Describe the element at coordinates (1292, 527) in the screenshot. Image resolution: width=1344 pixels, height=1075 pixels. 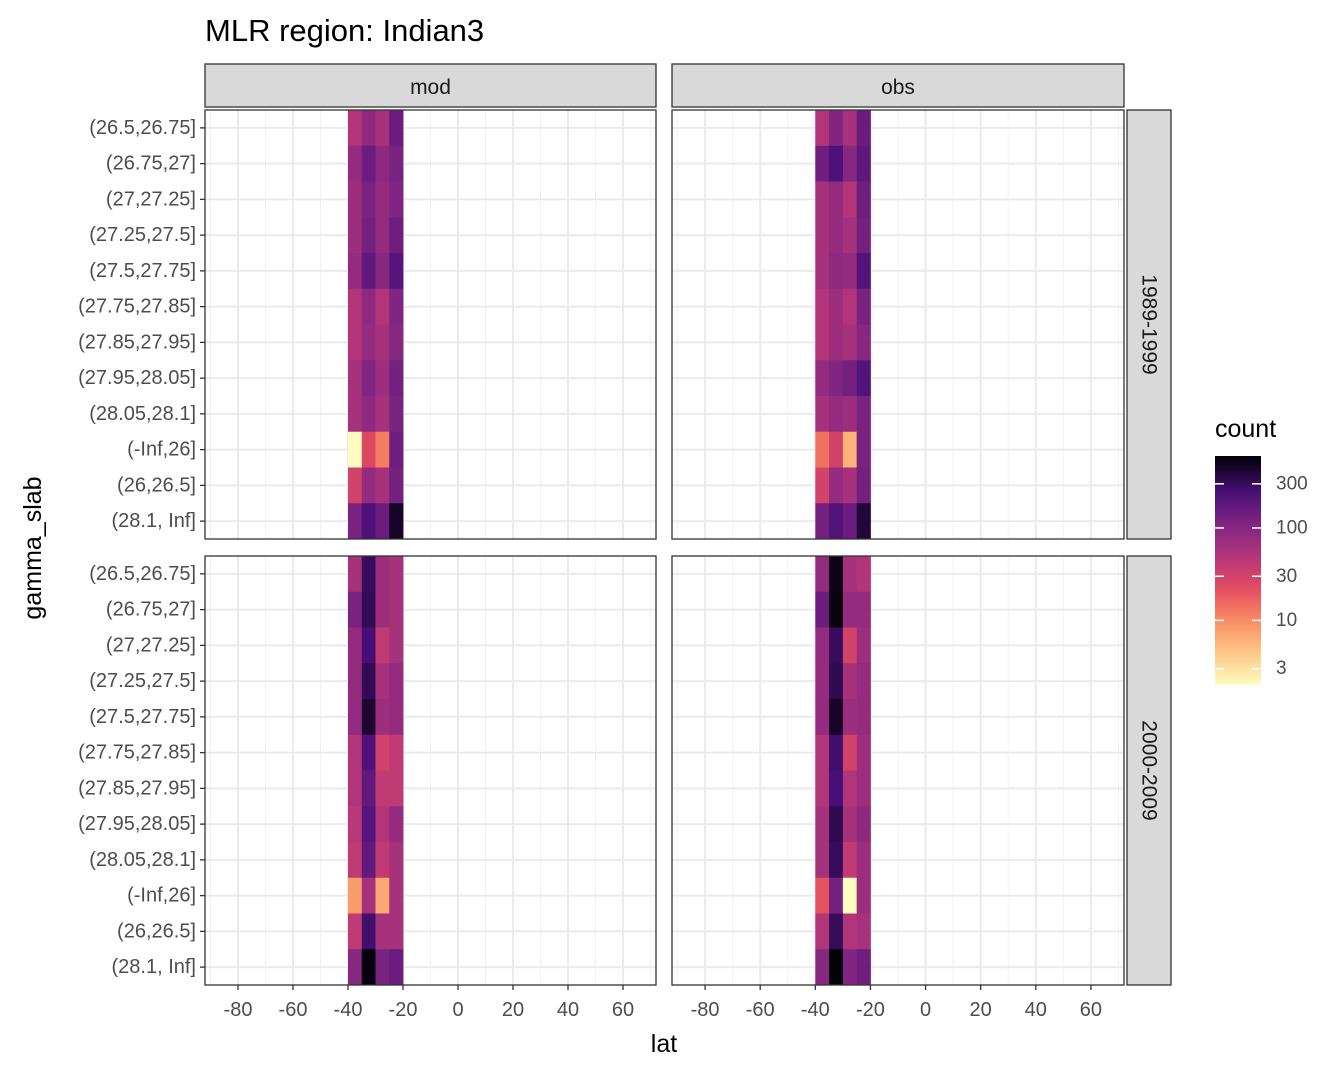
I see `colorbar-label: 100` at that location.